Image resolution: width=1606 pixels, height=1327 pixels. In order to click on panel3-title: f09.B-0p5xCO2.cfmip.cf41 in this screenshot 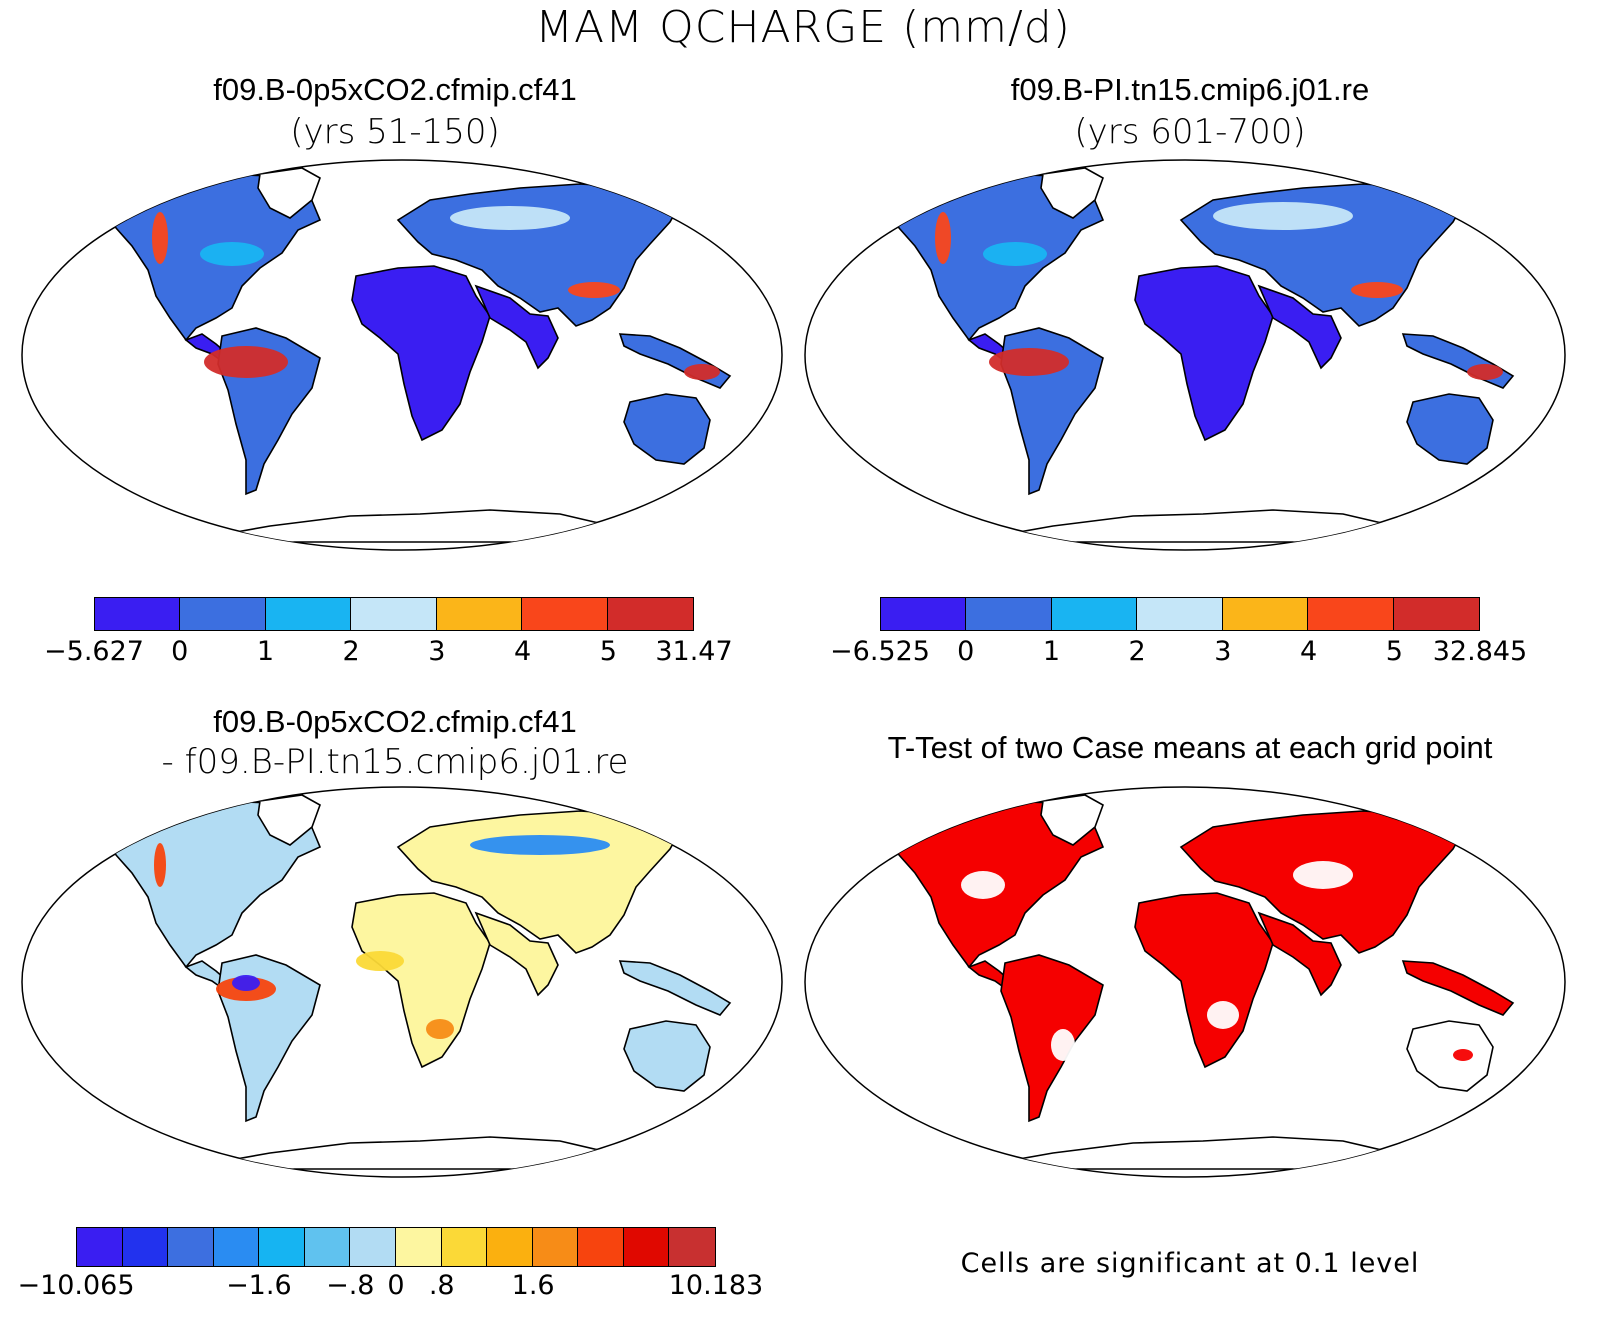, I will do `click(395, 721)`.